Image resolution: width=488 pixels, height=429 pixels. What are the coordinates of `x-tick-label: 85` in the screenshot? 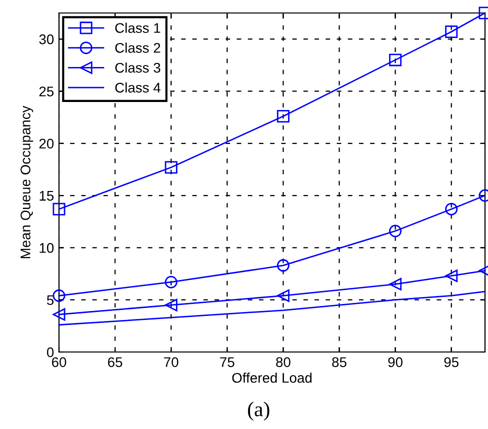 It's located at (339, 362).